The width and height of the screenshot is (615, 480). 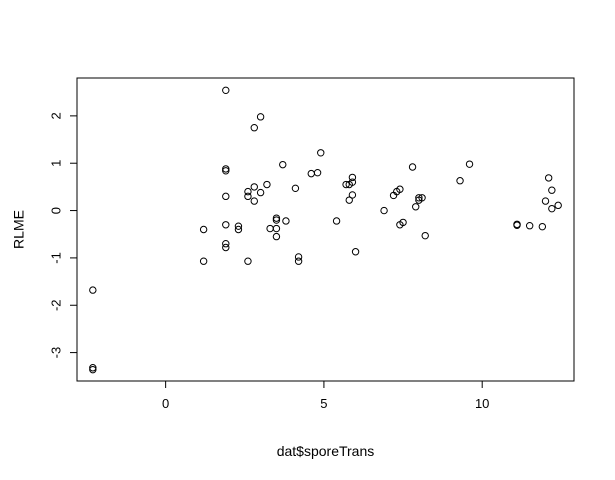 What do you see at coordinates (55, 353) in the screenshot?
I see `y-tick-label: -3` at bounding box center [55, 353].